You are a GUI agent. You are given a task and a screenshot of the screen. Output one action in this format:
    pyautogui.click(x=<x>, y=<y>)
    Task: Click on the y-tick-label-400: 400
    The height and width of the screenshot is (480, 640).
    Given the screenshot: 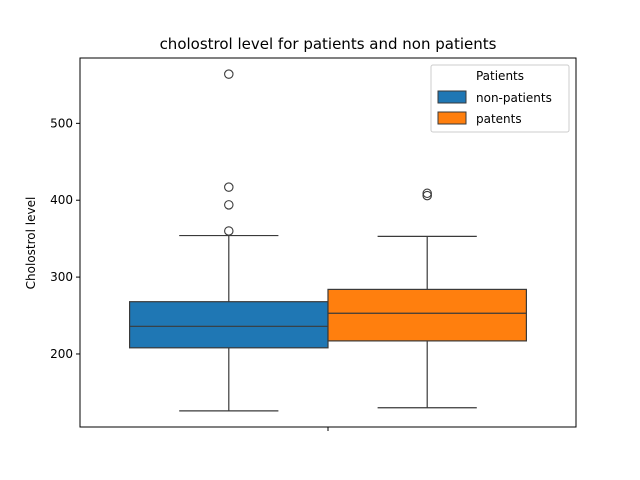 What is the action you would take?
    pyautogui.click(x=61, y=200)
    